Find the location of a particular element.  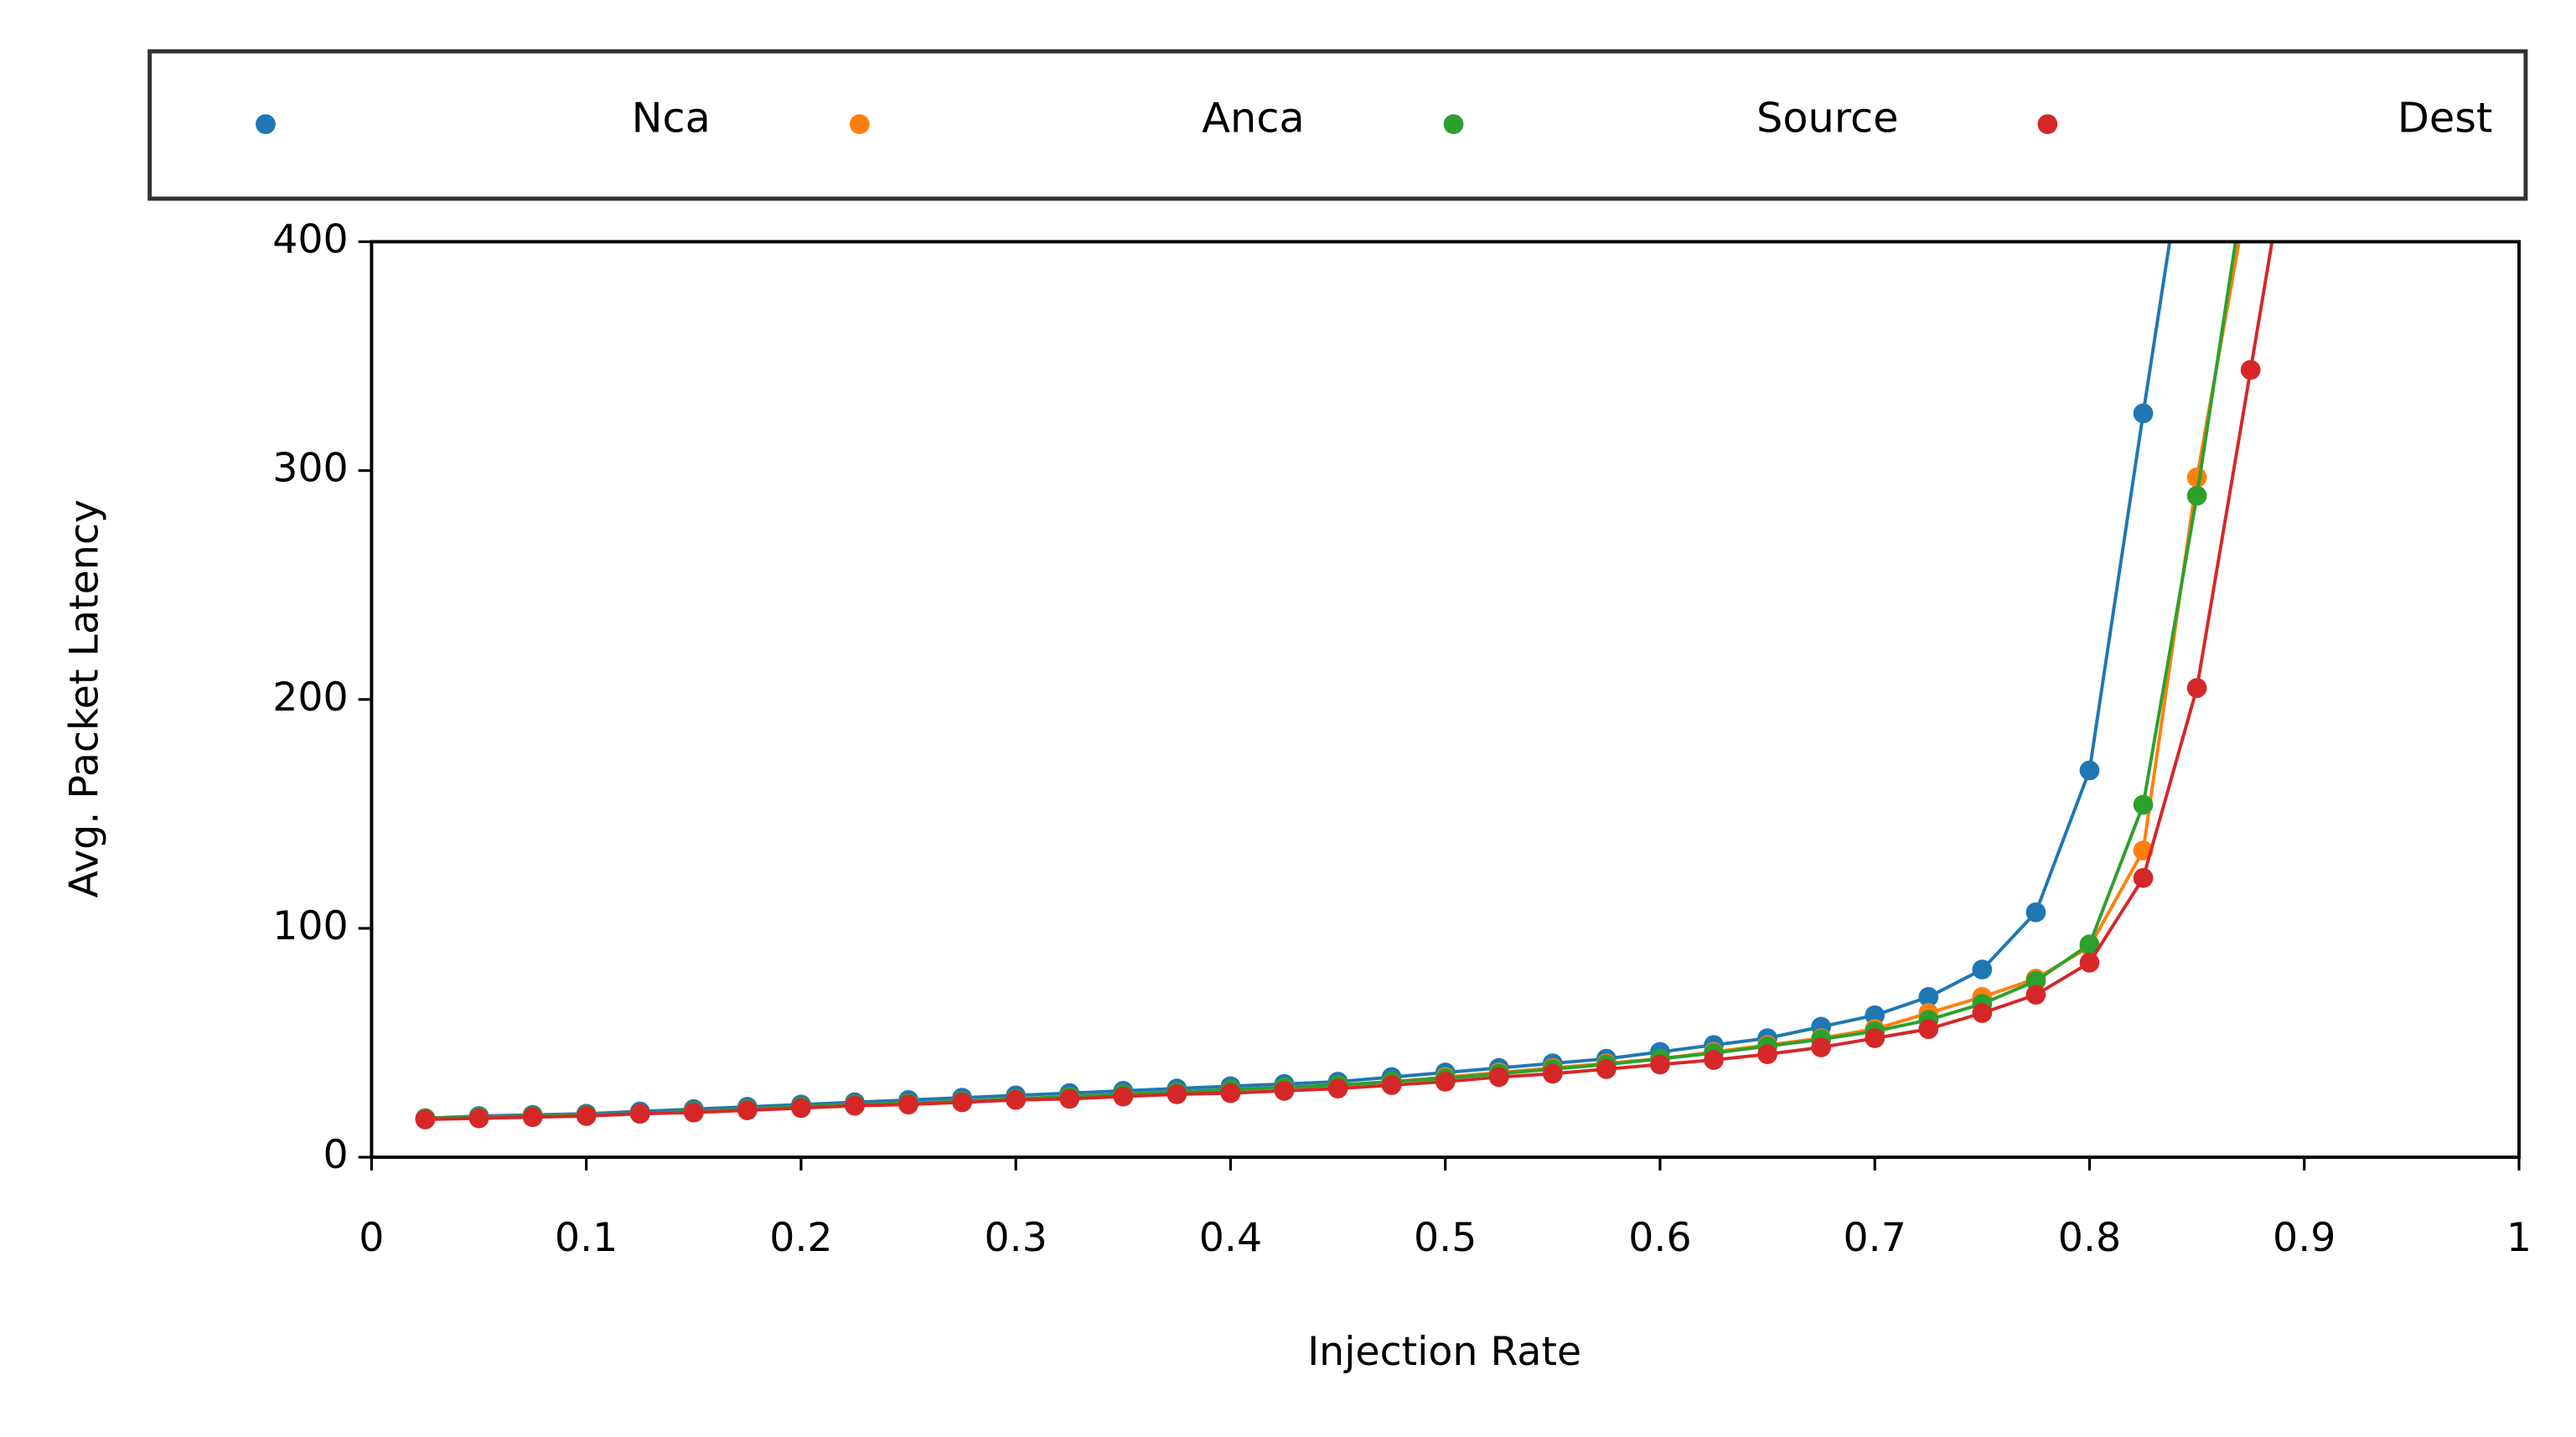

x-tick-label: 0.3 is located at coordinates (1015, 1238).